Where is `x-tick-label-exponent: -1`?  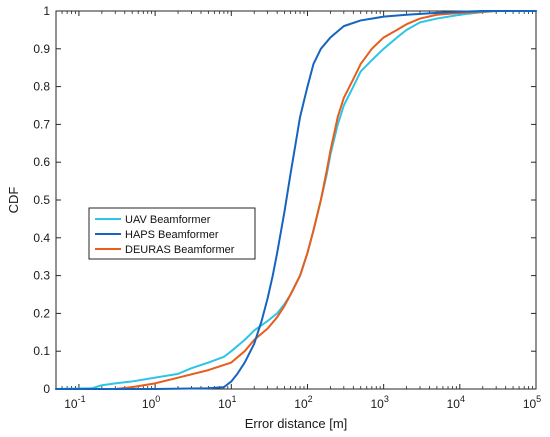
x-tick-label-exponent: -1 is located at coordinates (82, 399).